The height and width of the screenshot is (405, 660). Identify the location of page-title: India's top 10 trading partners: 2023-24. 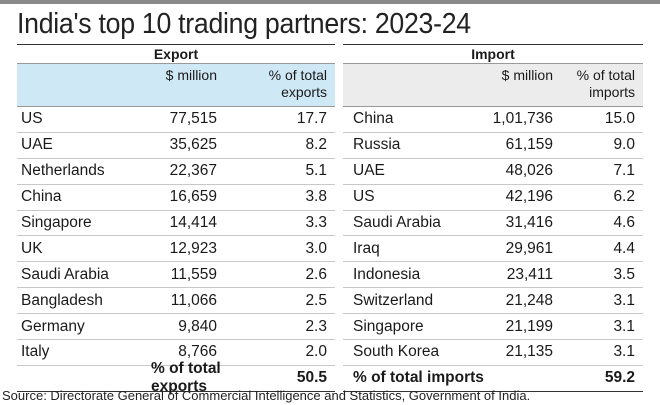
(244, 24).